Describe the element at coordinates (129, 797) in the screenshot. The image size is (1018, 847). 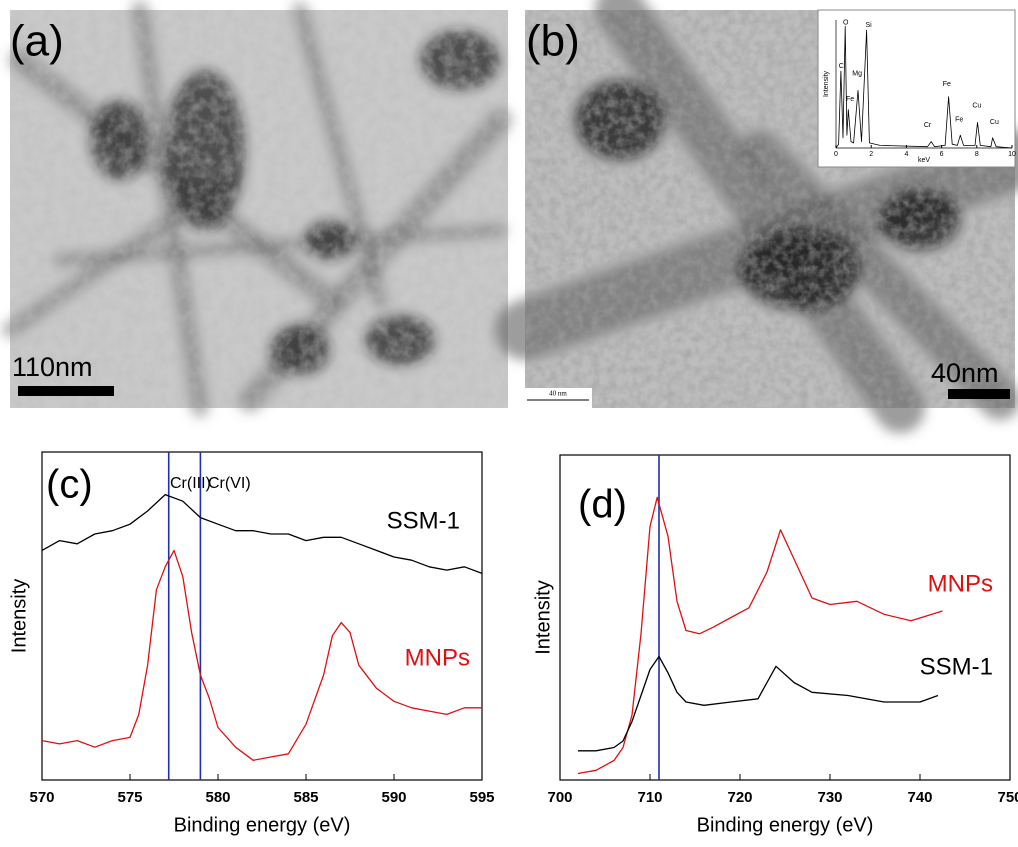
I see `x-tick-label: 575` at that location.